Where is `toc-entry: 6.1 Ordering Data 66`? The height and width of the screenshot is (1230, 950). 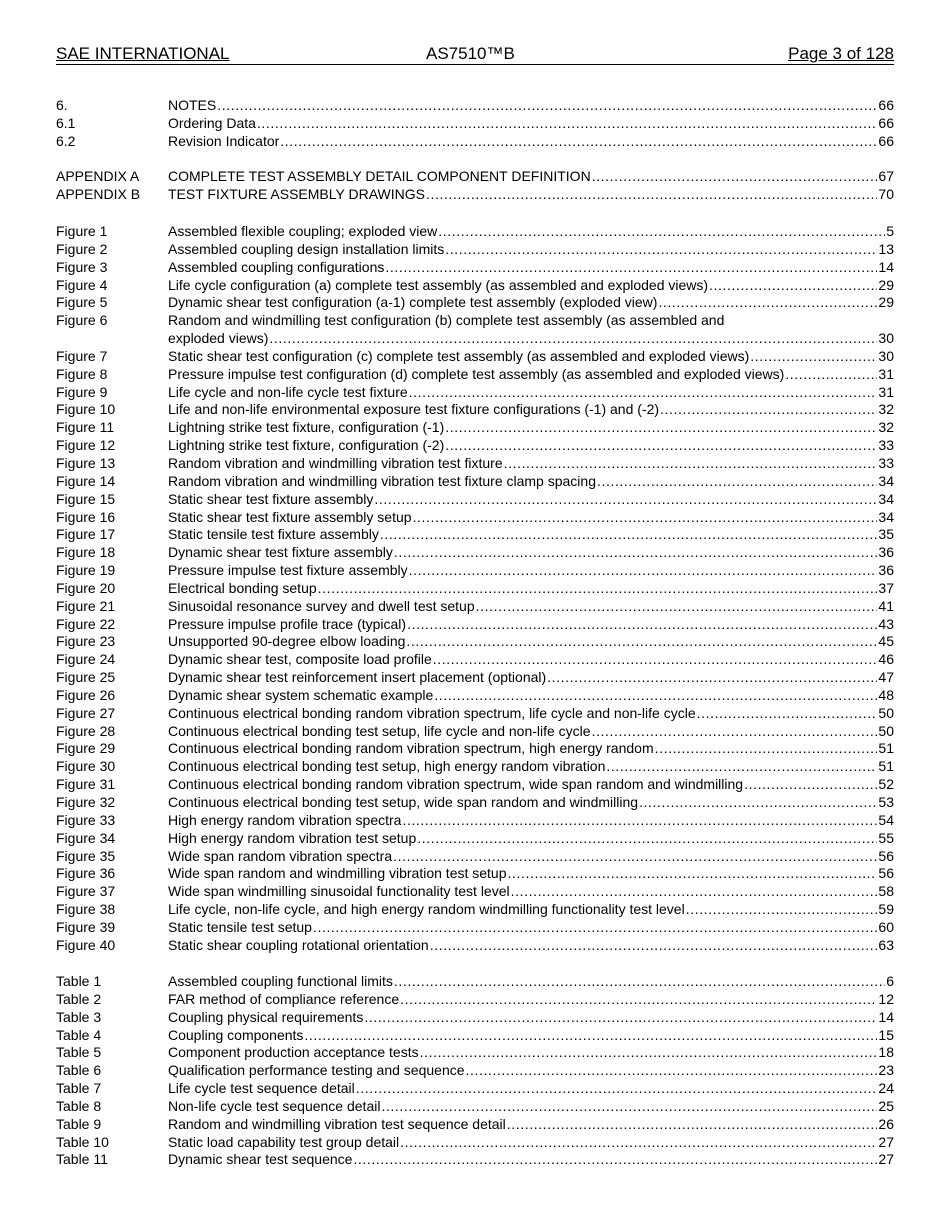
toc-entry: 6.1 Ordering Data 66 is located at coordinates (475, 124).